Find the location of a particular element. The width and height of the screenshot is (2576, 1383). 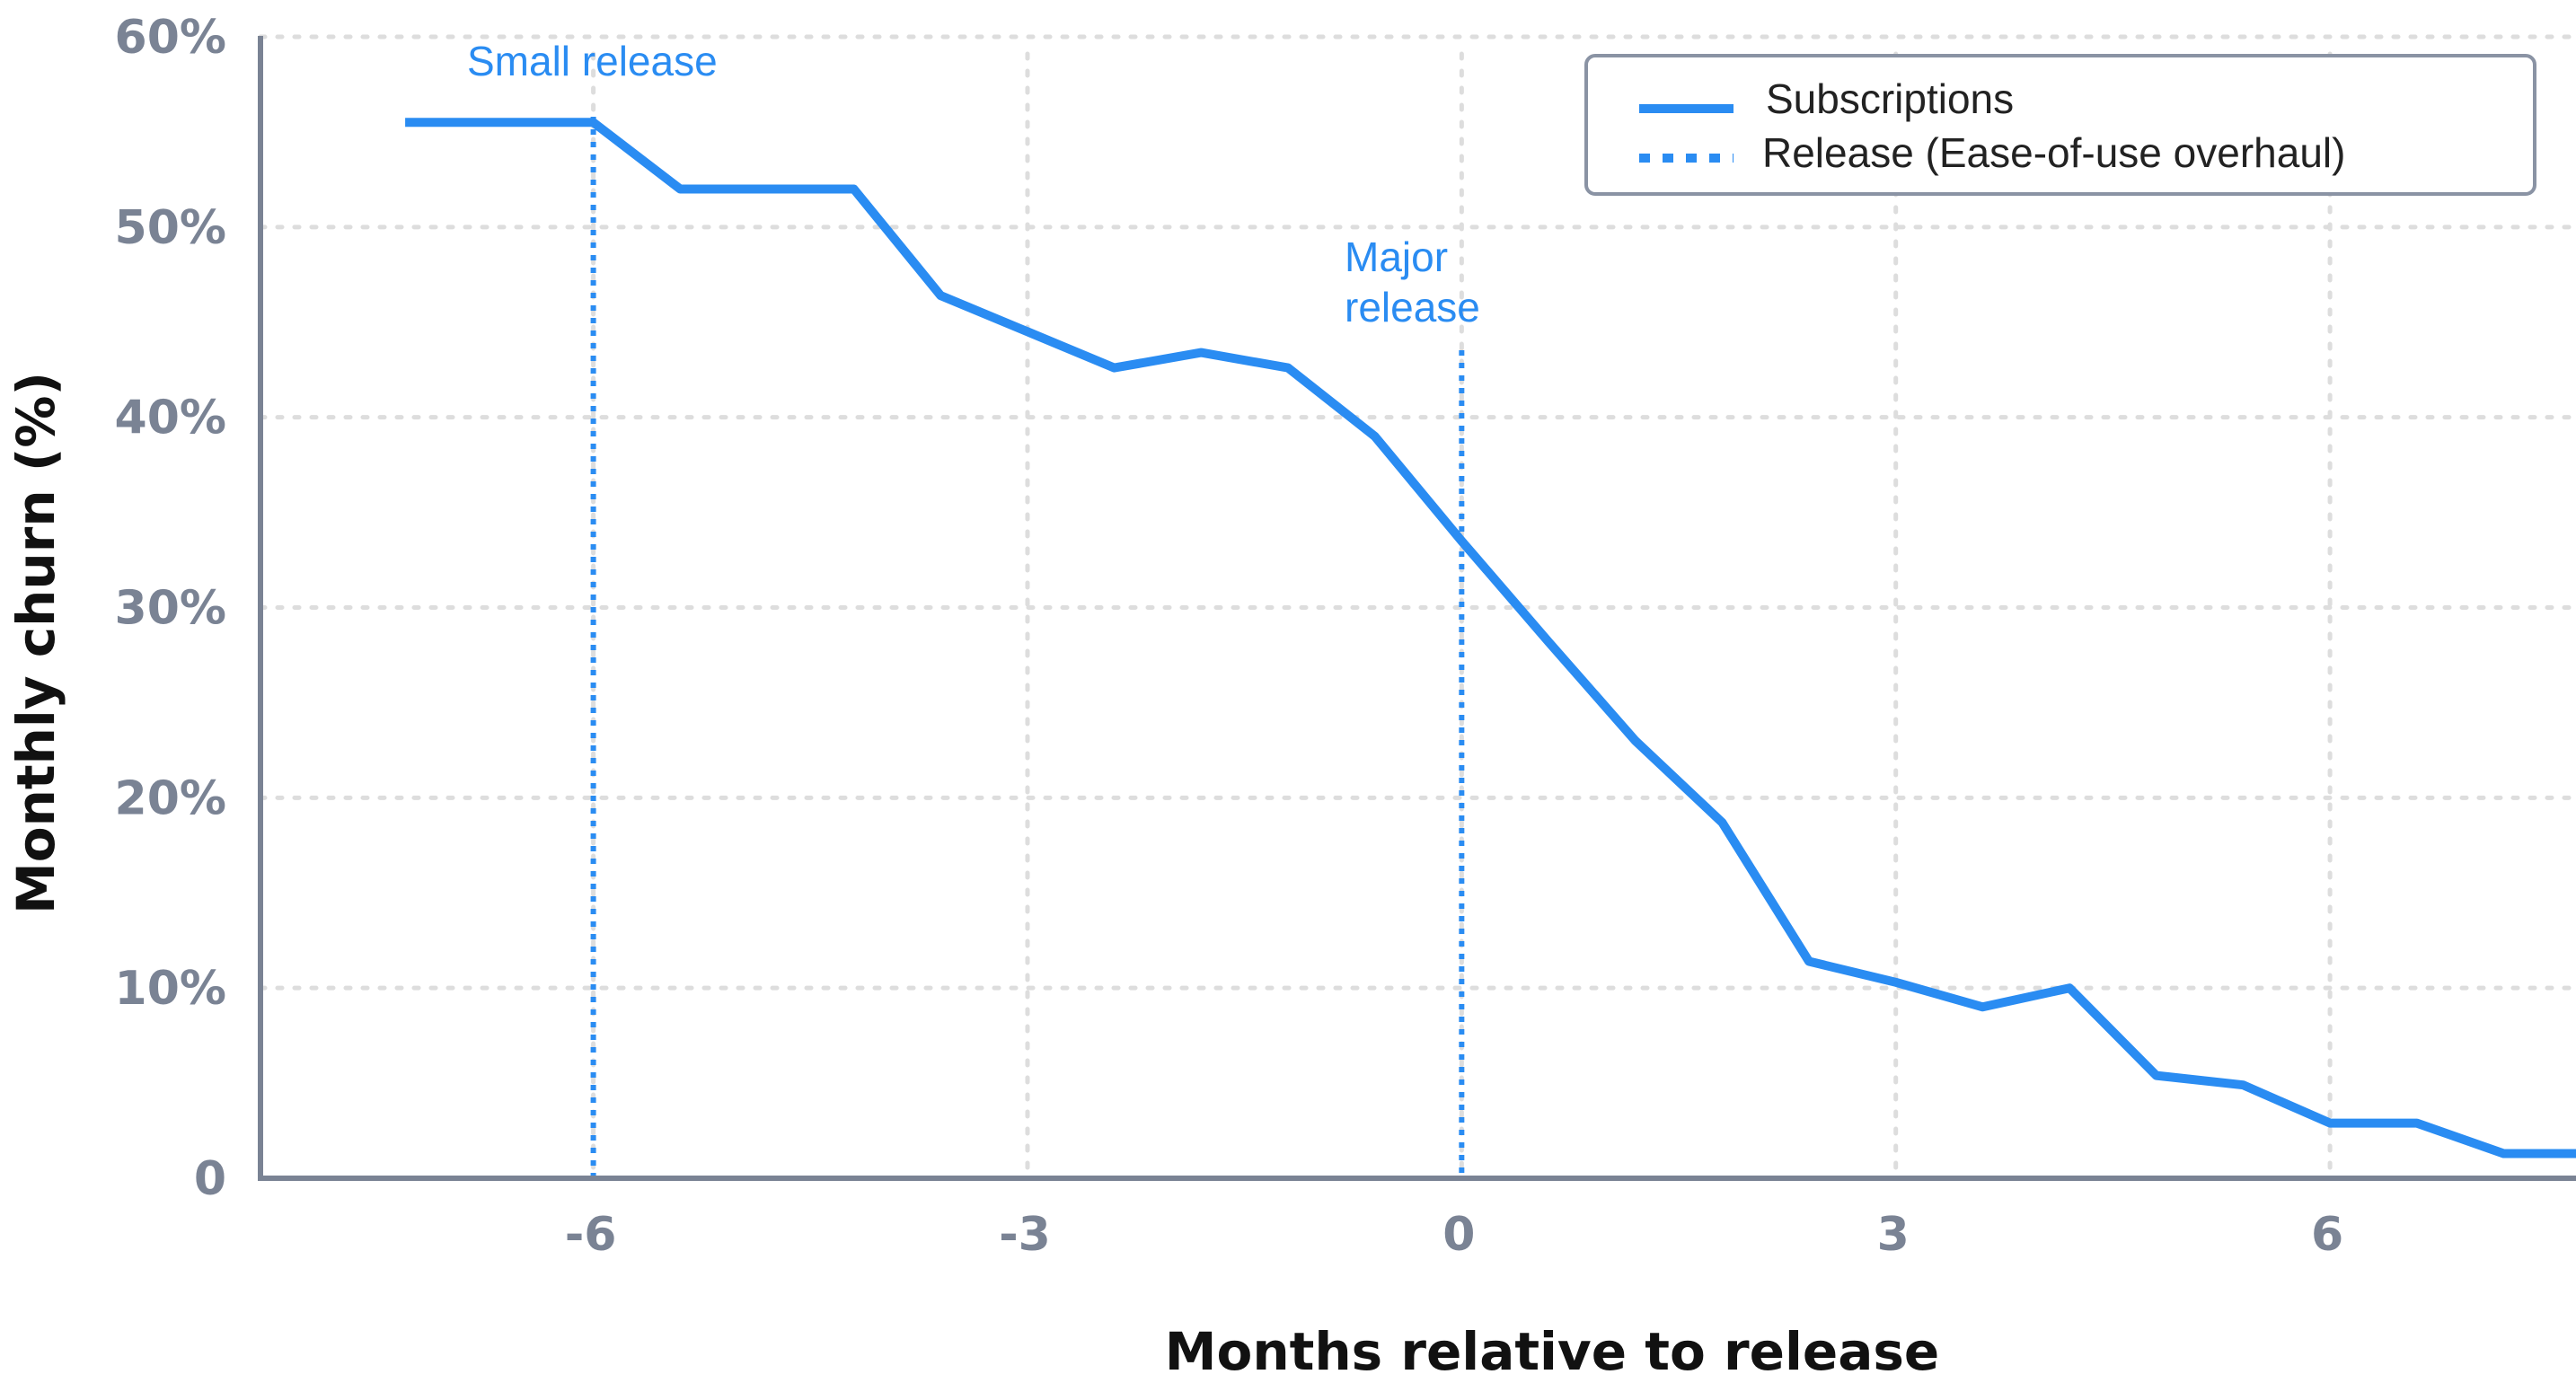

x-axis-title: Months relative to release is located at coordinates (1552, 1351).